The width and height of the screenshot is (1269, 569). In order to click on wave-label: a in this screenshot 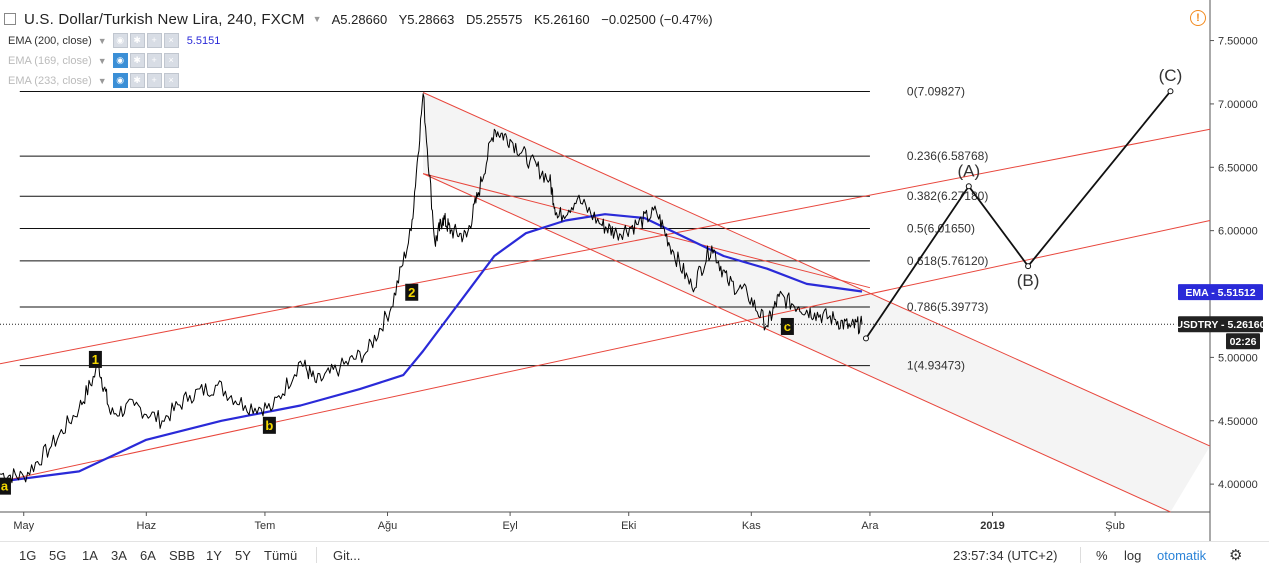, I will do `click(5, 486)`.